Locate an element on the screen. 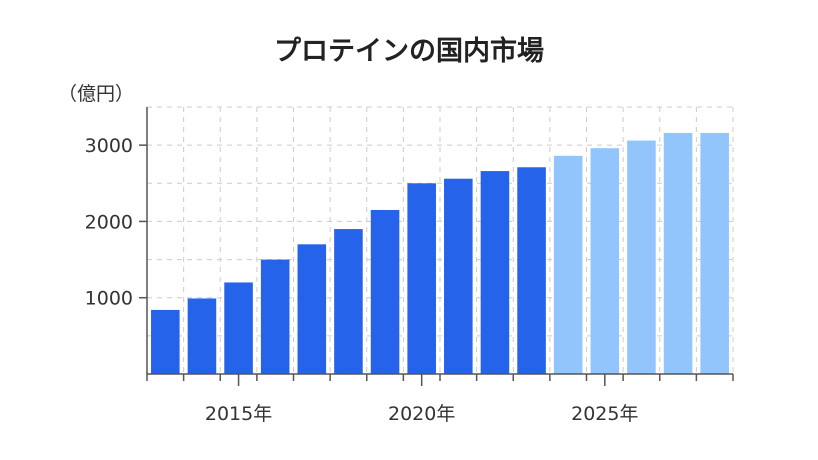 The image size is (818, 460). x-tick-label: 2020年 is located at coordinates (421, 414).